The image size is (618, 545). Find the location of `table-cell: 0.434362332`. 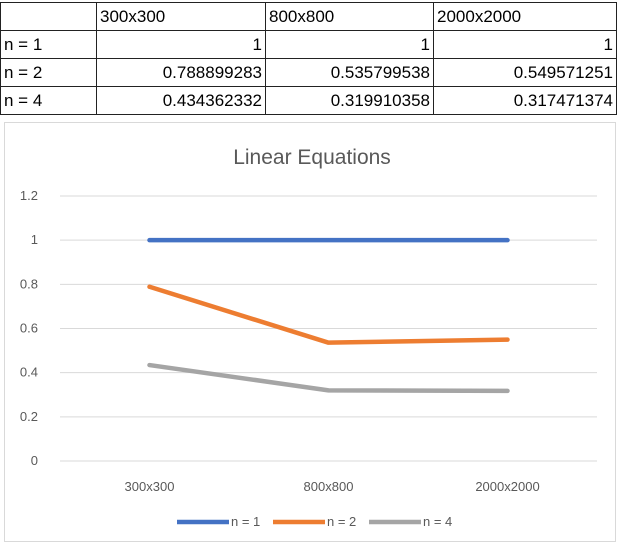

table-cell: 0.434362332 is located at coordinates (181, 100).